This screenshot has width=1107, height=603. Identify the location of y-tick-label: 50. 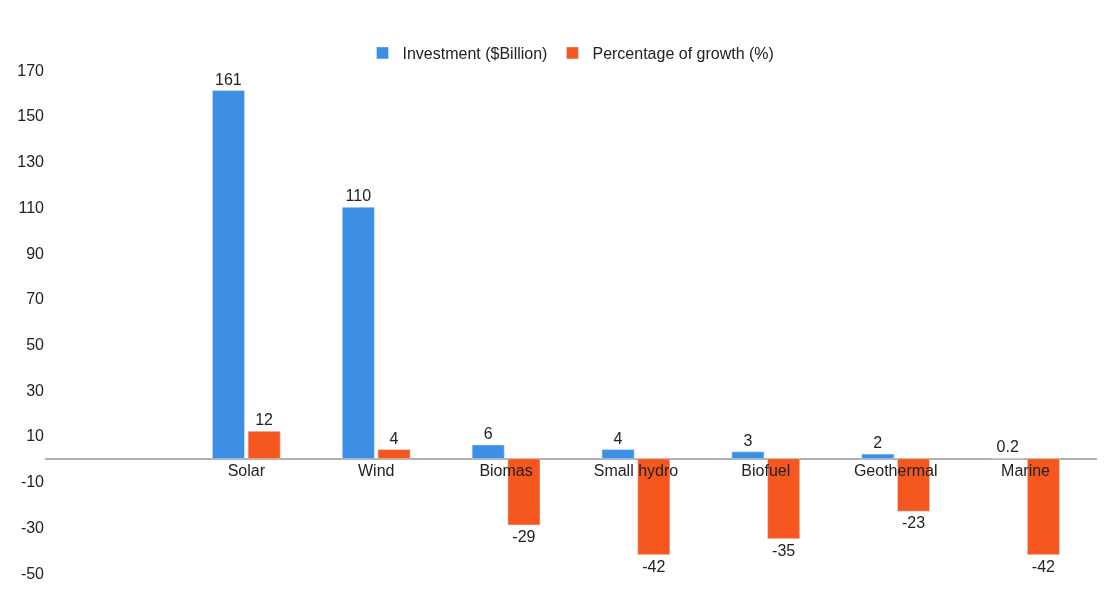
(35, 344).